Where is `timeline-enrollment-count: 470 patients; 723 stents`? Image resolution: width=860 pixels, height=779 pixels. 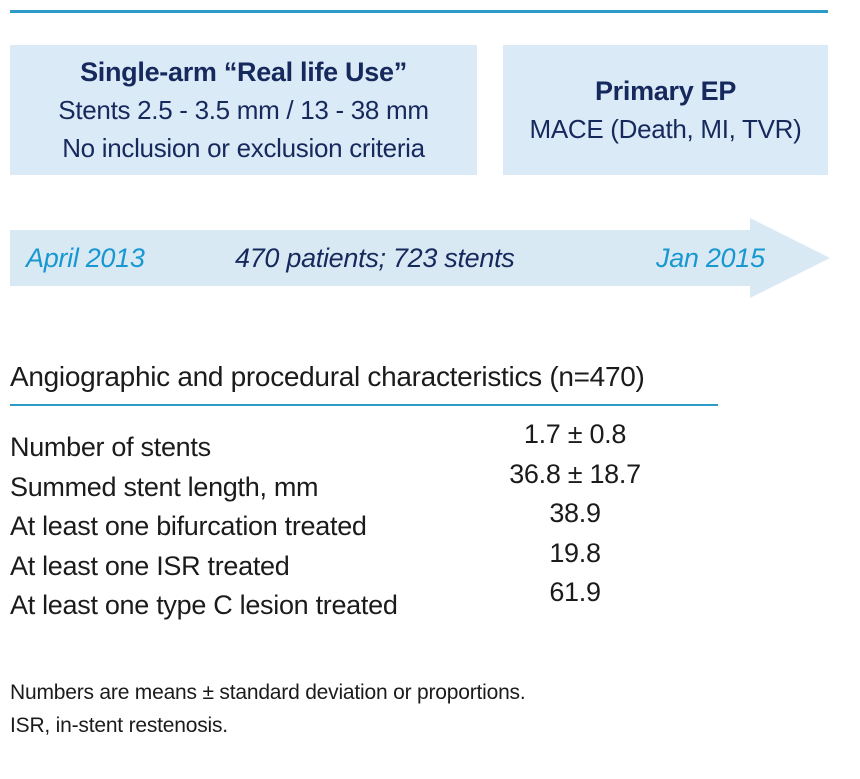
timeline-enrollment-count: 470 patients; 723 stents is located at coordinates (375, 258).